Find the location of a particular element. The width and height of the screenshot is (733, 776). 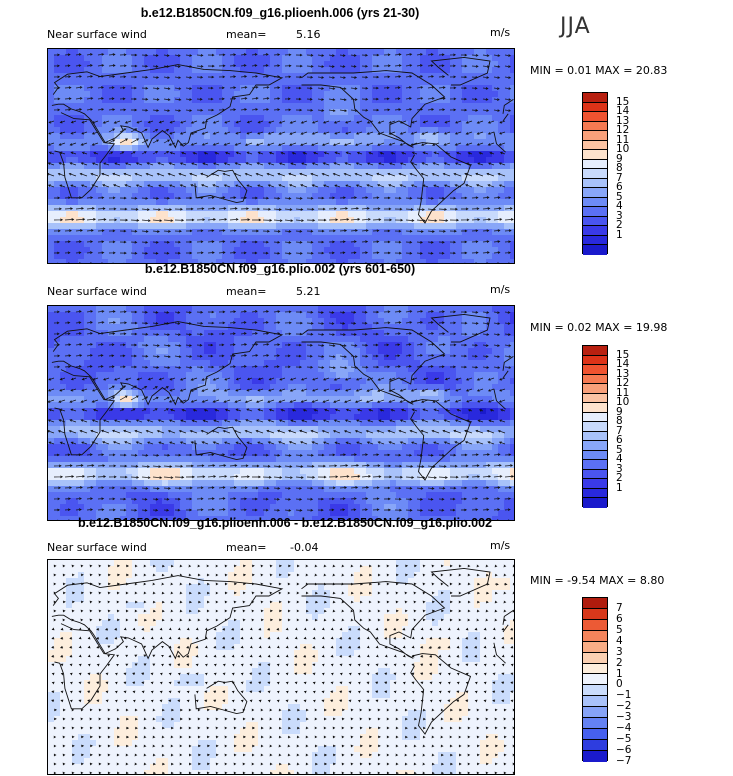

colorbar-tick-label: 15 is located at coordinates (623, 354).